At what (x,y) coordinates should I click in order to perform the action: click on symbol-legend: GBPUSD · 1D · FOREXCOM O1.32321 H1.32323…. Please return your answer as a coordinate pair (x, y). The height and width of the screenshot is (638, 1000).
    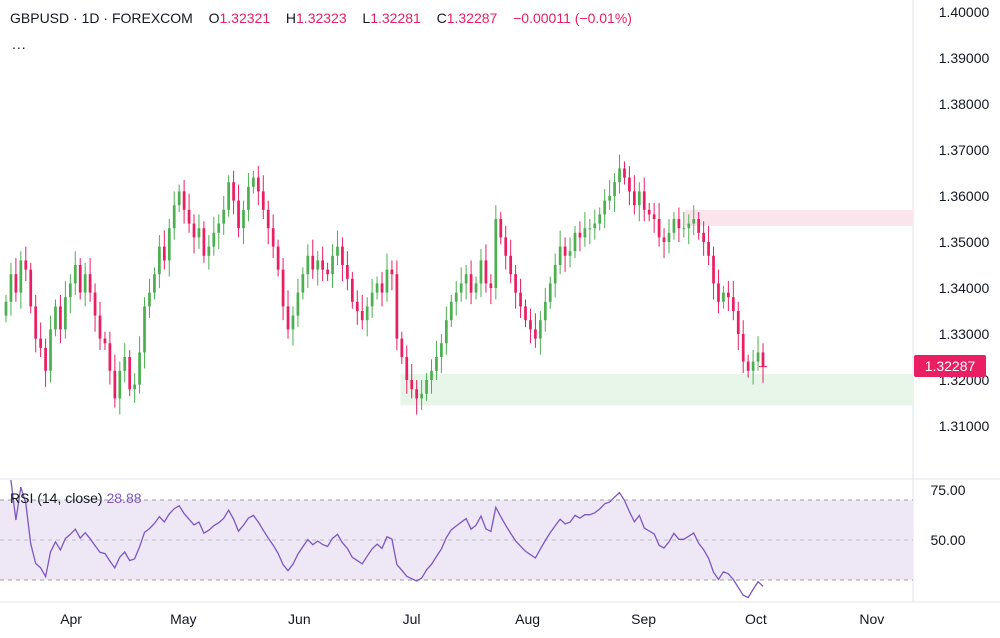
    Looking at the image, I should click on (321, 18).